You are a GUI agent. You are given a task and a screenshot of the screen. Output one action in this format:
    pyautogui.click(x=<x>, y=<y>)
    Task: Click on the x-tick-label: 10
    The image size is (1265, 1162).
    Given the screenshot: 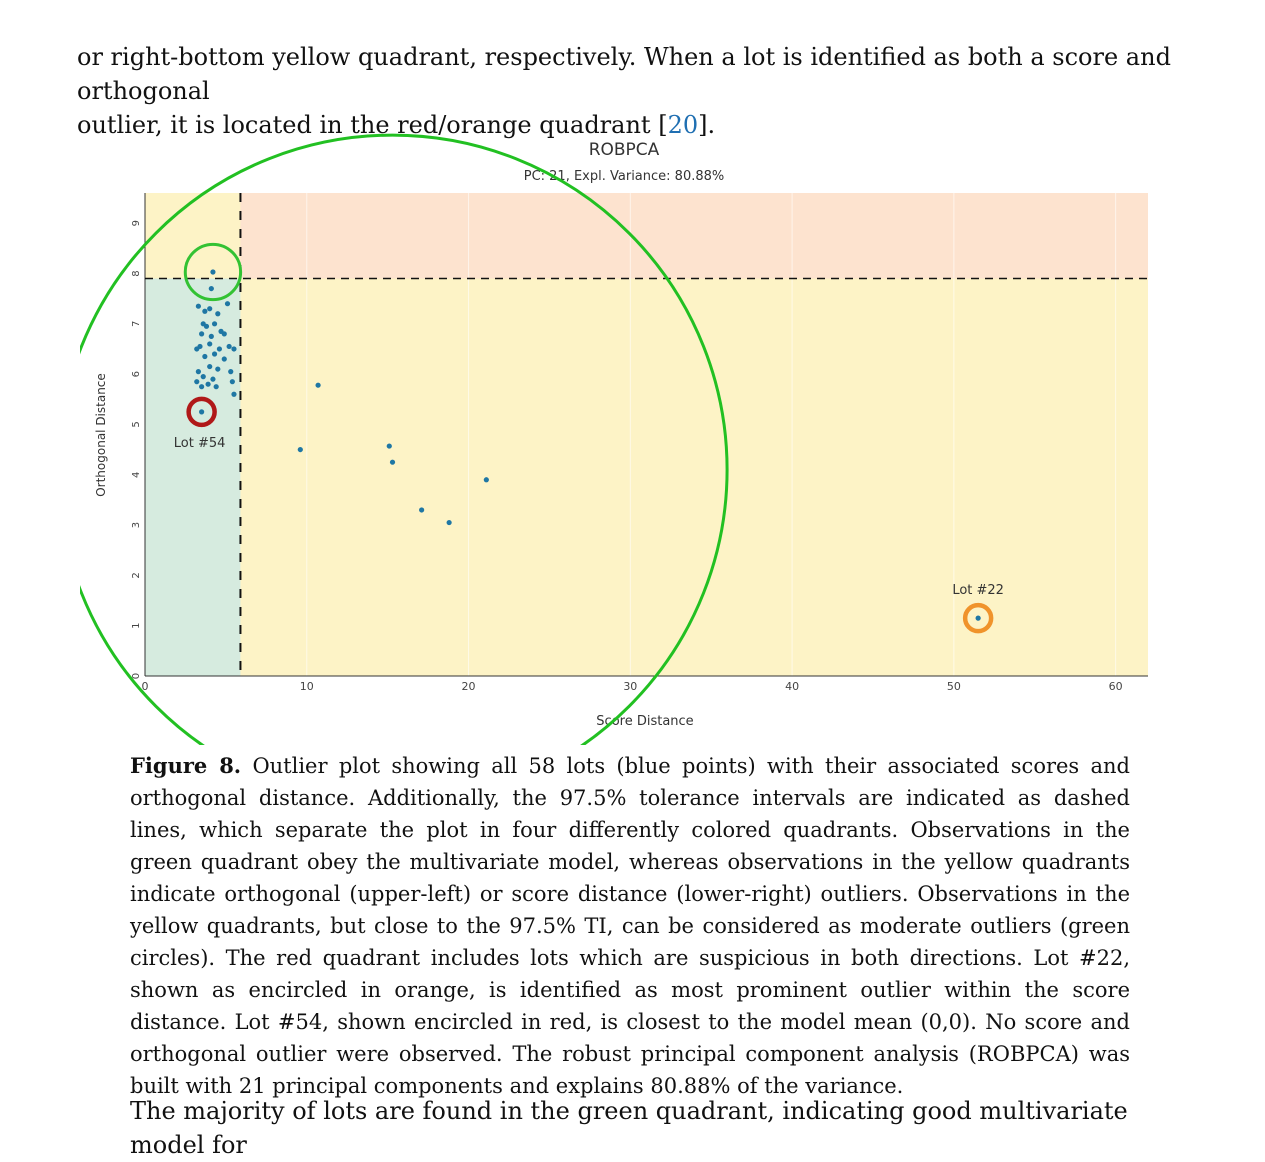 What is the action you would take?
    pyautogui.click(x=307, y=686)
    